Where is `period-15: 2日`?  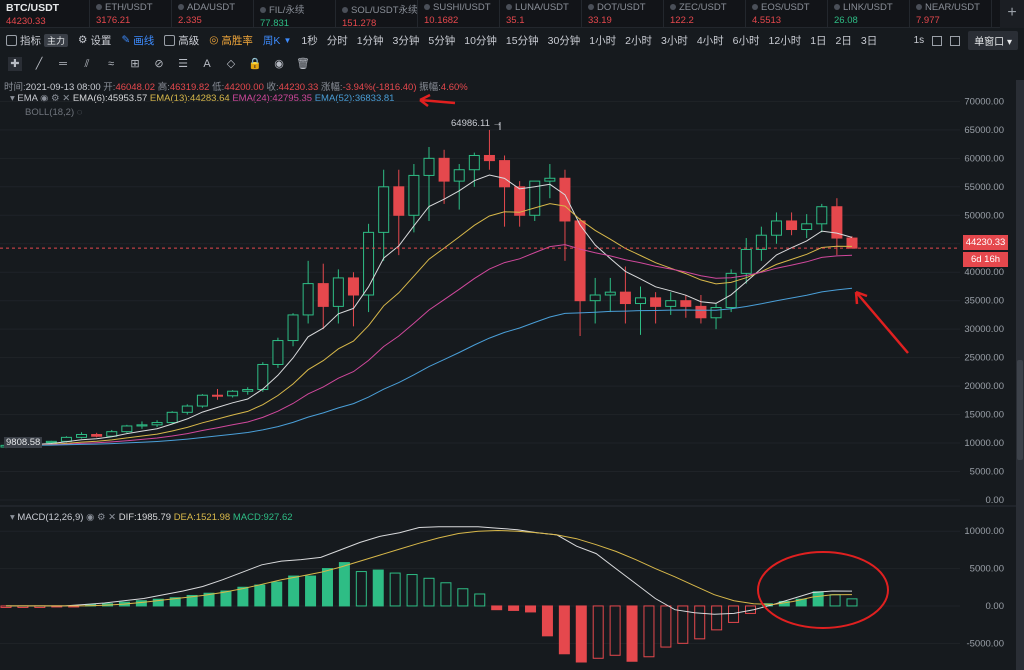
period-15: 2日 is located at coordinates (843, 40).